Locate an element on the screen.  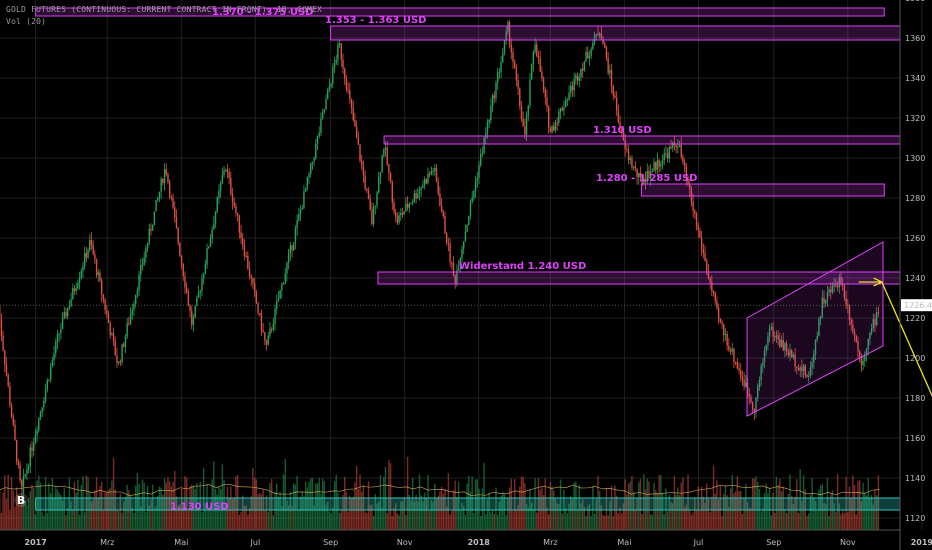
x-tick-label: Sep is located at coordinates (773, 542).